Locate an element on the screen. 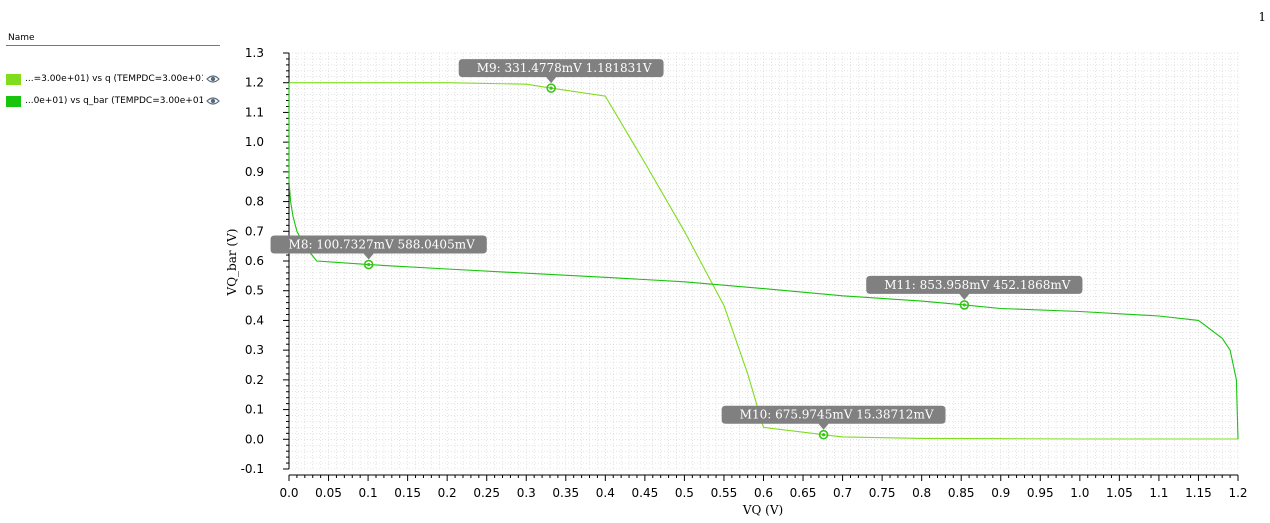  marker-label: M9: 331.4778mV 1.181831V is located at coordinates (564, 68).